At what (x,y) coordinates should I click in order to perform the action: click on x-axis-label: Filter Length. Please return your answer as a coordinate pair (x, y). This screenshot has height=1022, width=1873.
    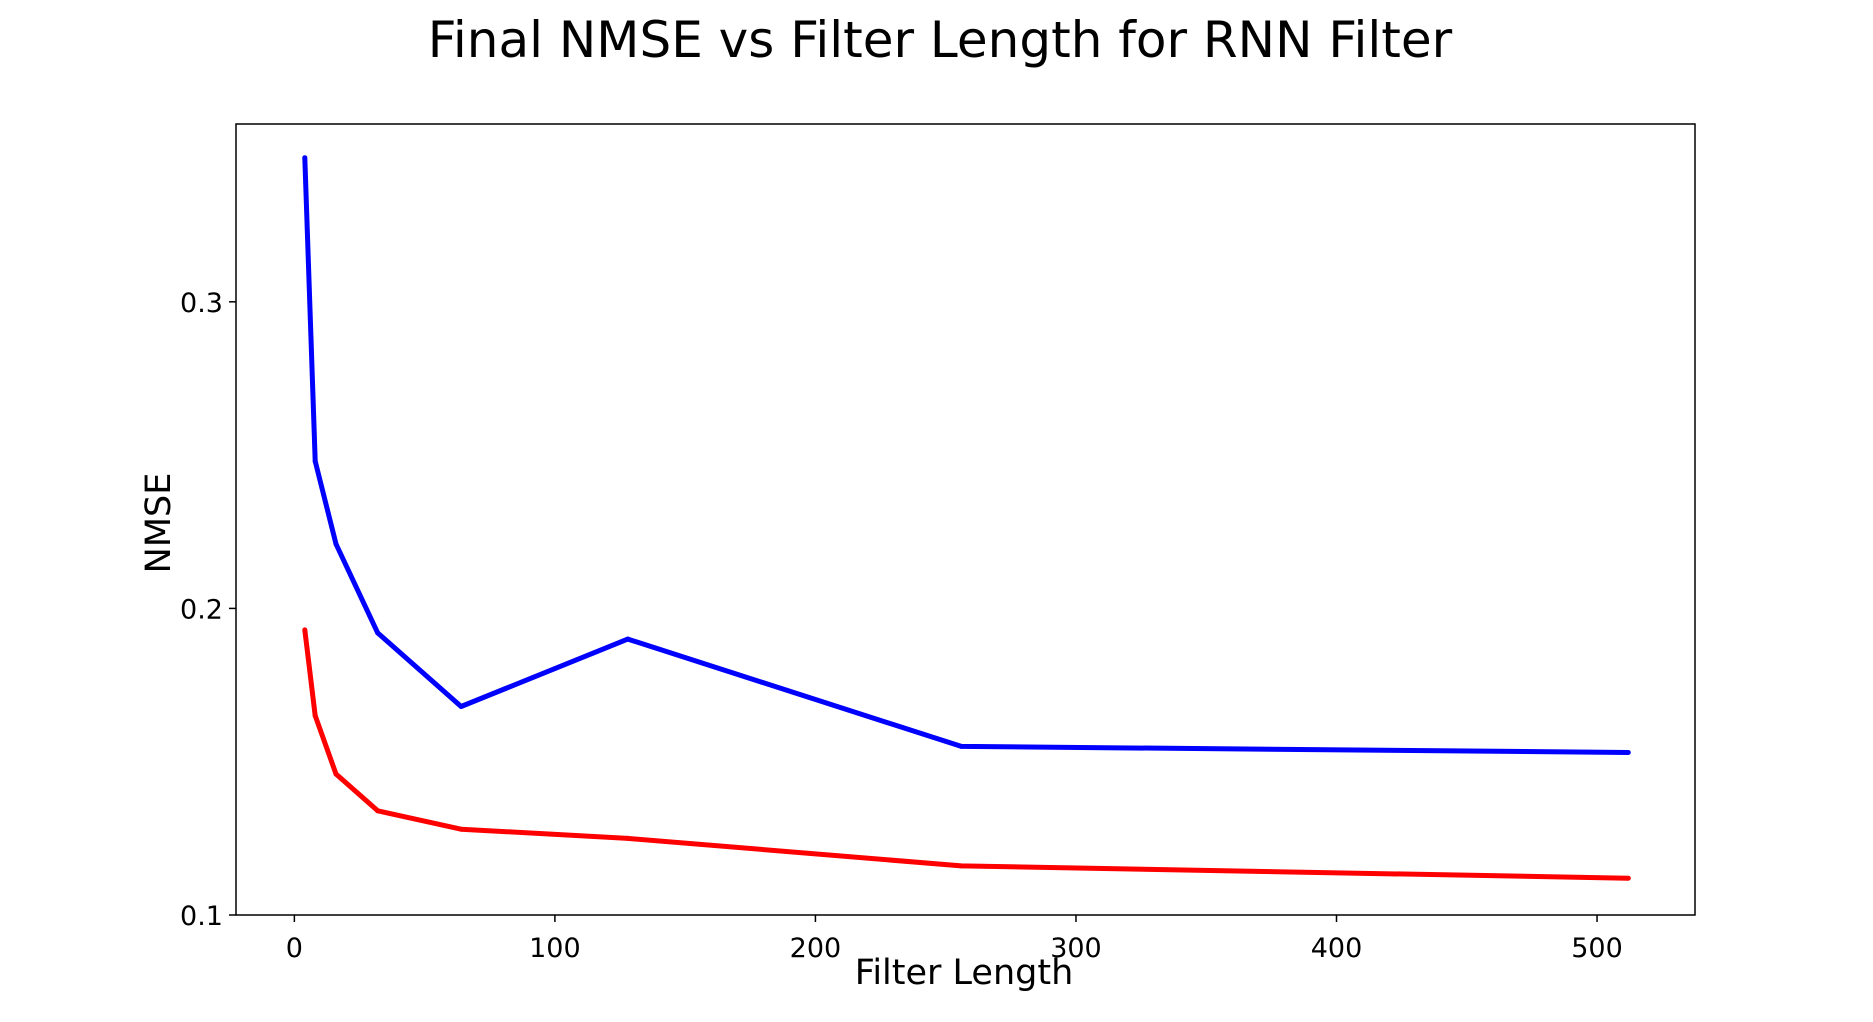
    Looking at the image, I should click on (964, 973).